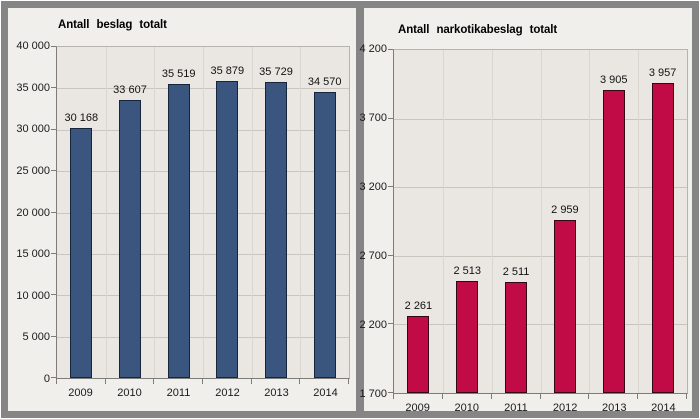  Describe the element at coordinates (373, 325) in the screenshot. I see `y-axis-tick-label: 2 200` at that location.